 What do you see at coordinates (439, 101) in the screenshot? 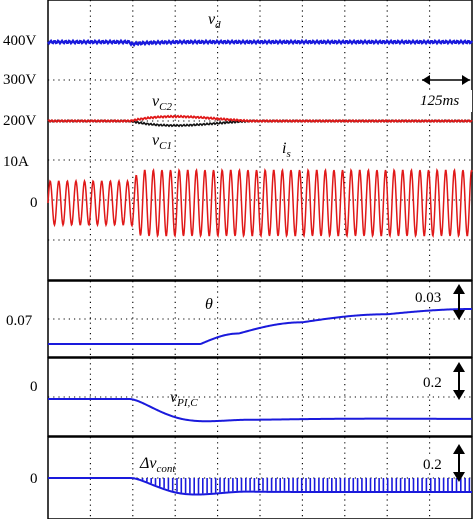
I see `time-scale-label: 125ms` at bounding box center [439, 101].